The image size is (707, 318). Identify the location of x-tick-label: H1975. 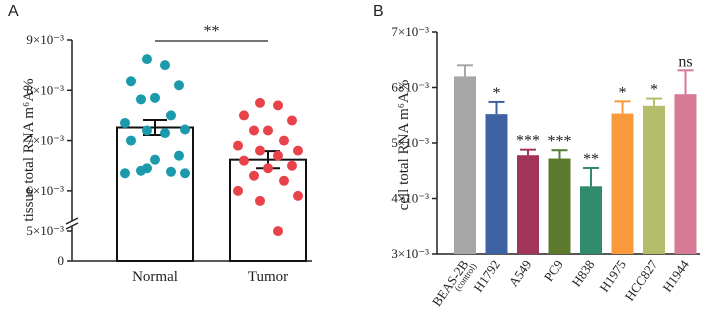
(612, 276).